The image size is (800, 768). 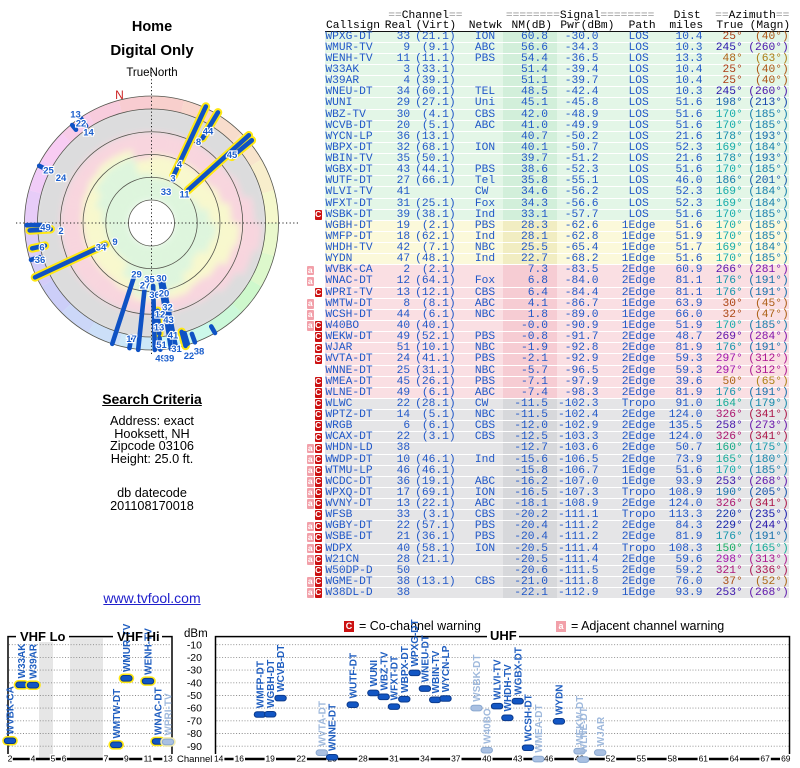 What do you see at coordinates (127, 647) in the screenshot?
I see `svg-text: WMUR-TV` at bounding box center [127, 647].